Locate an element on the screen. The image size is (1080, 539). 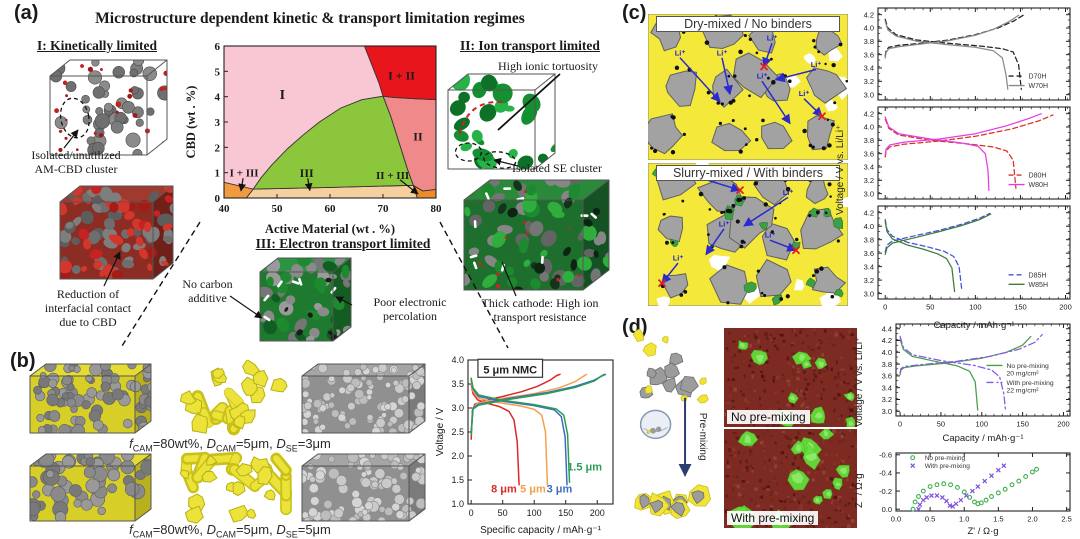
svg-text: D80H is located at coordinates (1038, 176).